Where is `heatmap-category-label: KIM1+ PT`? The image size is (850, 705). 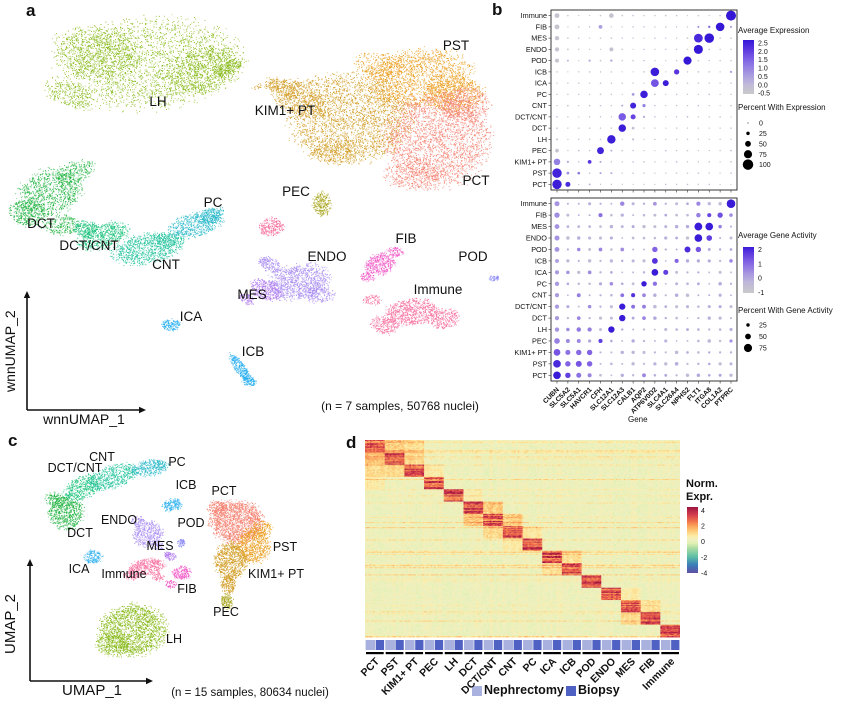
heatmap-category-label: KIM1+ PT is located at coordinates (400, 676).